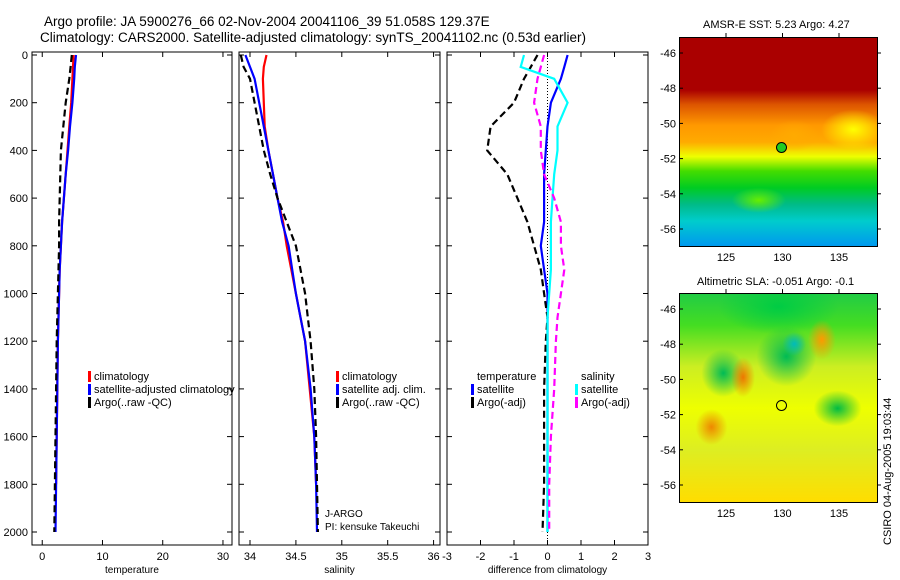  I want to click on x-tick-label: -1, so click(514, 557).